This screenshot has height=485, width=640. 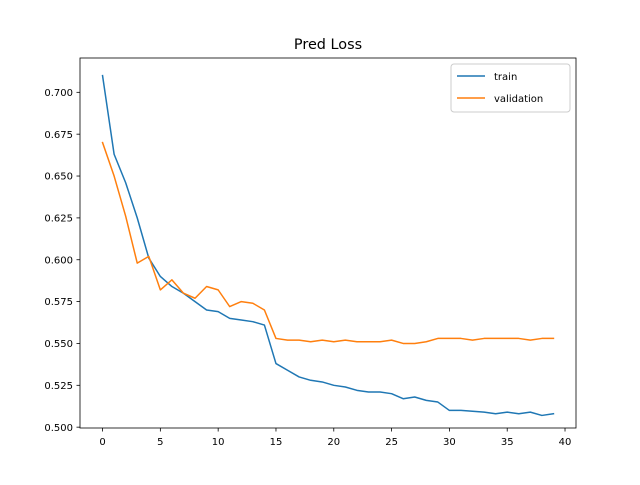 What do you see at coordinates (333, 442) in the screenshot?
I see `x-tick-label: 20` at bounding box center [333, 442].